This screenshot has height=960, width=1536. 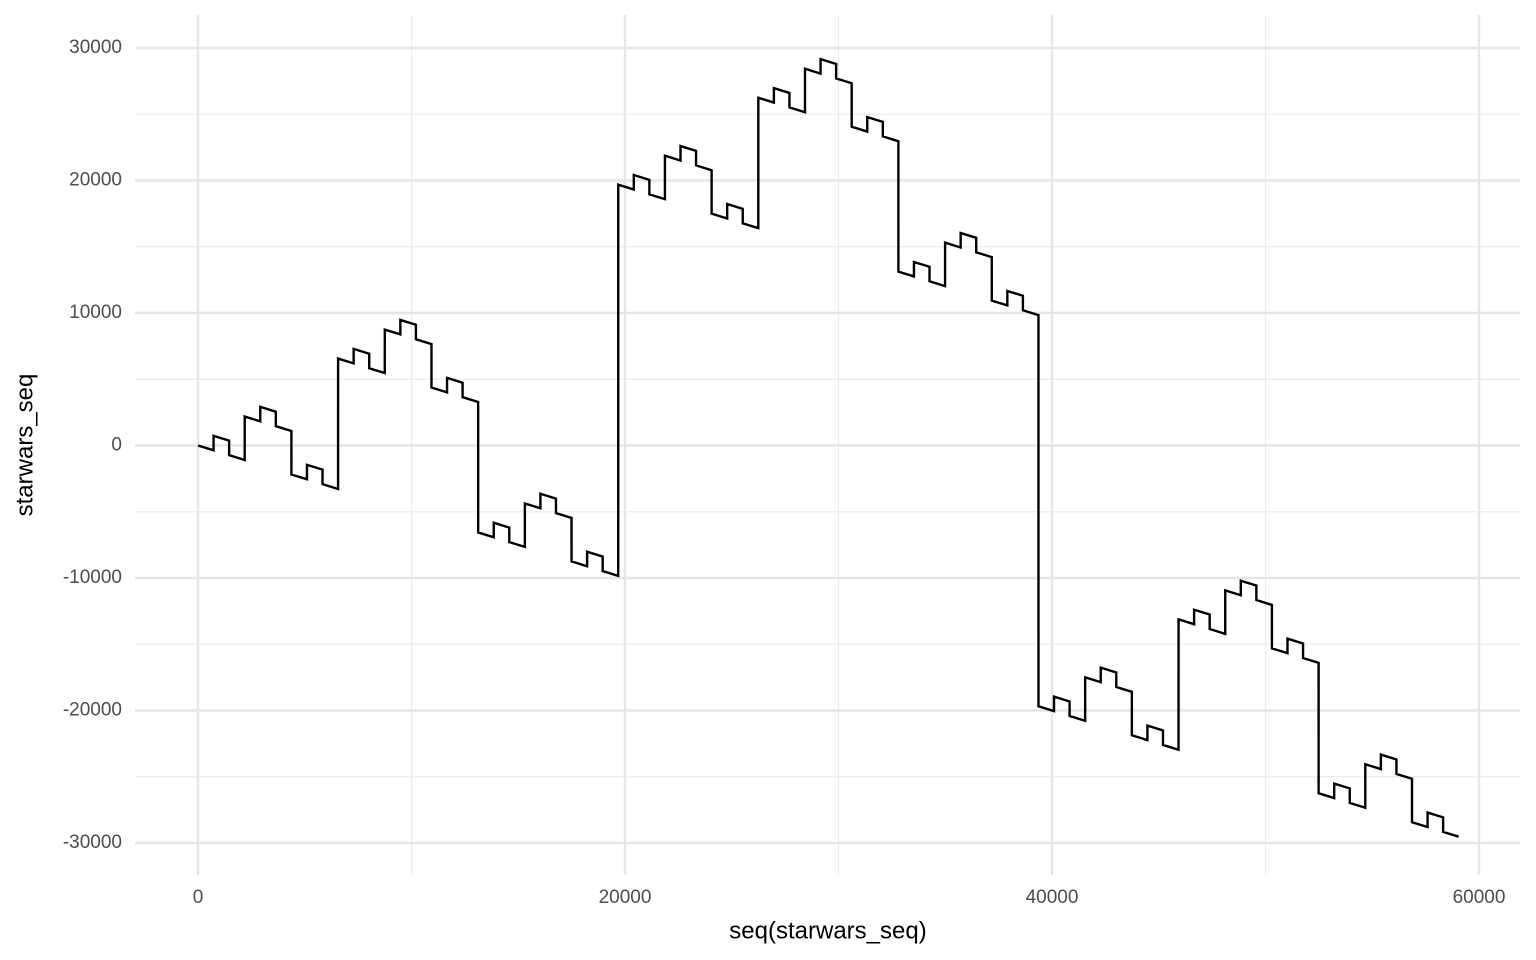 I want to click on y-tick-label: -10000, so click(x=92, y=577).